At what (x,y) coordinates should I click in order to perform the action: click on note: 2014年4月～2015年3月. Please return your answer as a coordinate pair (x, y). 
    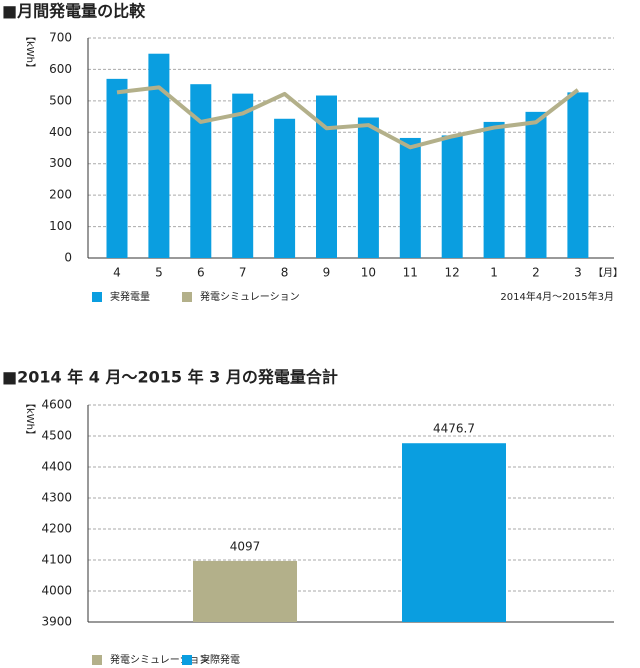
    Looking at the image, I should click on (557, 296).